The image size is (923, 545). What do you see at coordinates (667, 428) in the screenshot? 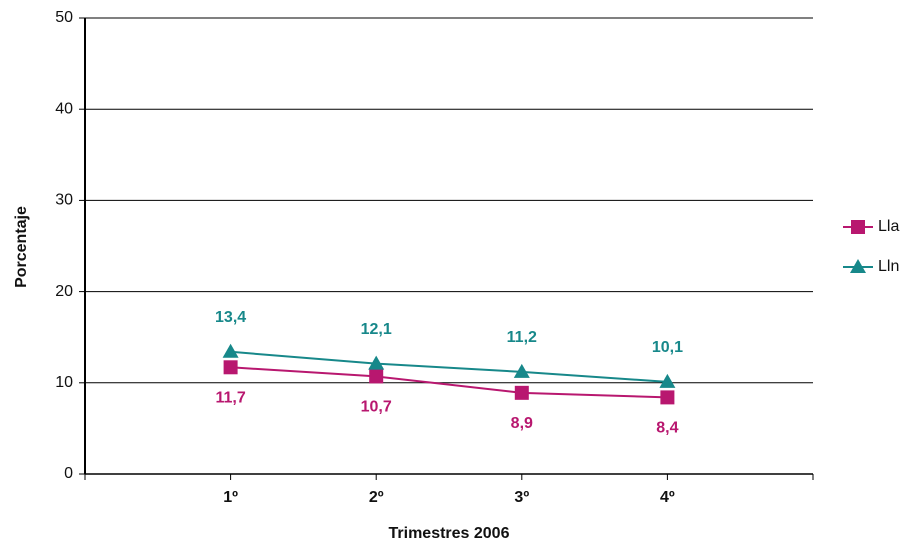
I see `data-label: 8,4` at bounding box center [667, 428].